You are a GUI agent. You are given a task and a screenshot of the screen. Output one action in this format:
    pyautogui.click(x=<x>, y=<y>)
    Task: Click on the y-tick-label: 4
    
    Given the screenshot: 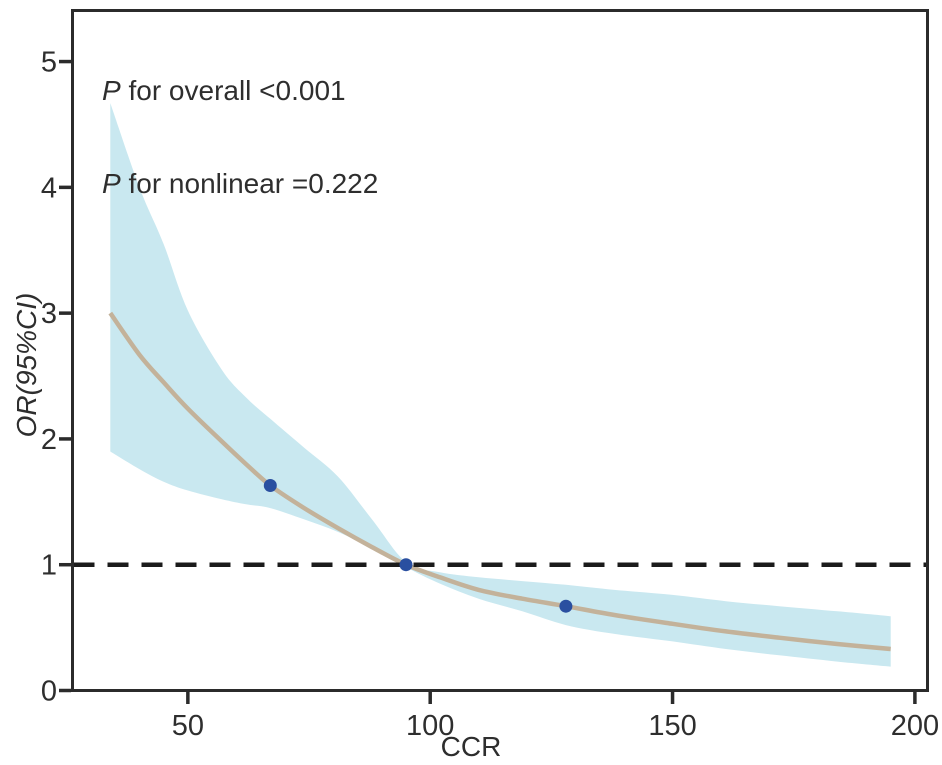 What is the action you would take?
    pyautogui.click(x=49, y=188)
    